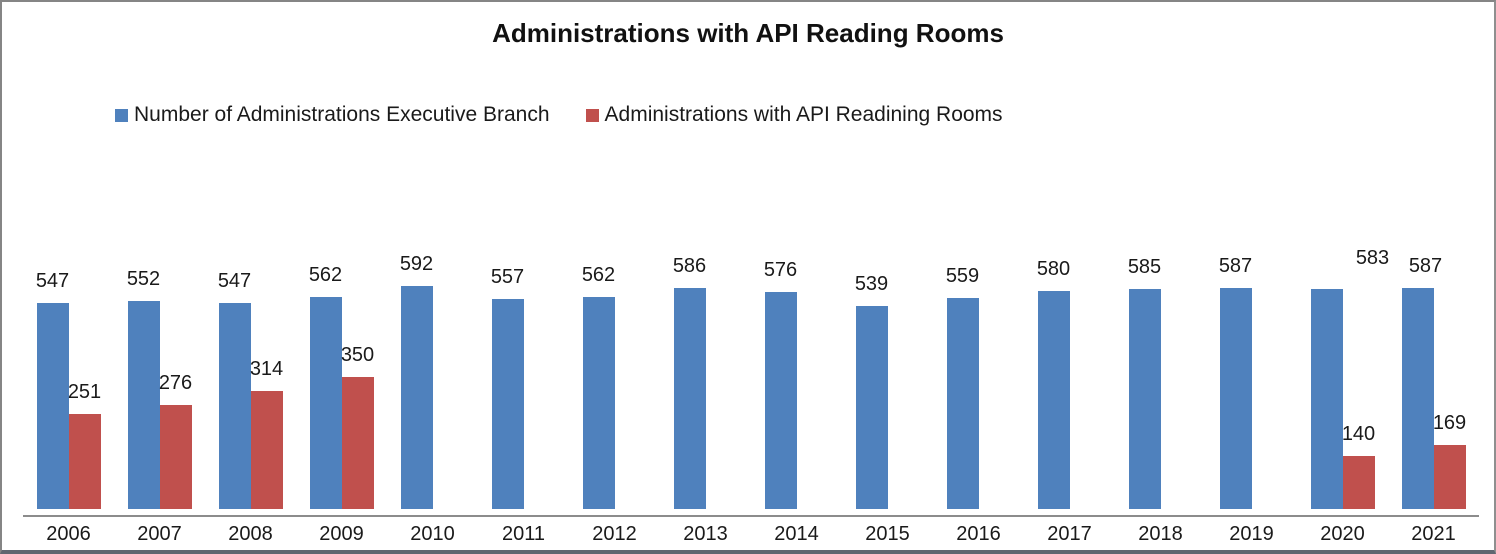 The image size is (1496, 554). Describe the element at coordinates (962, 403) in the screenshot. I see `bar-blue-2016` at that location.